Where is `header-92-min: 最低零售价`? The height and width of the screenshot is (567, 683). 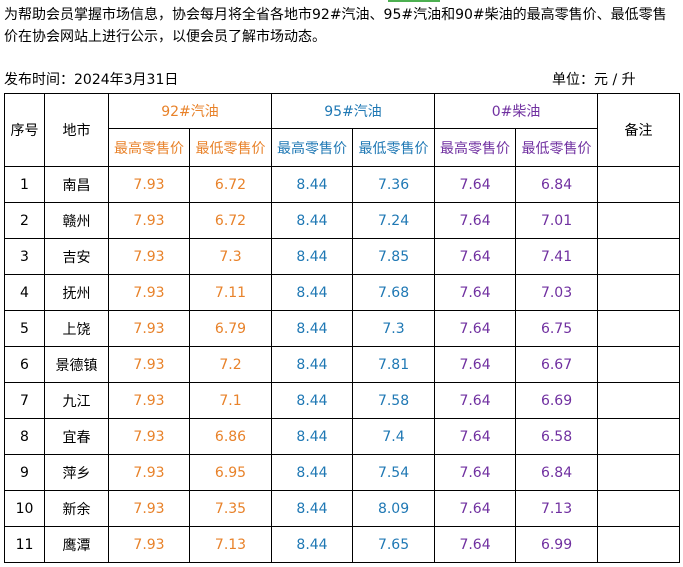 header-92-min: 最低零售价 is located at coordinates (230, 147).